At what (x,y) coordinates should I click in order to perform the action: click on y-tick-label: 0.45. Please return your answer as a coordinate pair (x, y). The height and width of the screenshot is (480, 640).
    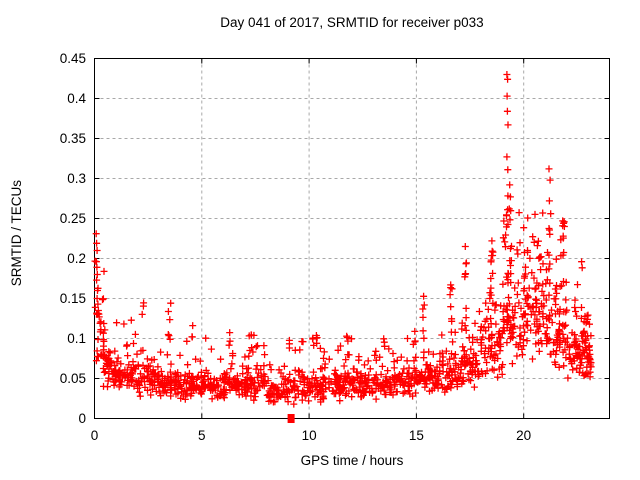
    Looking at the image, I should click on (72, 58).